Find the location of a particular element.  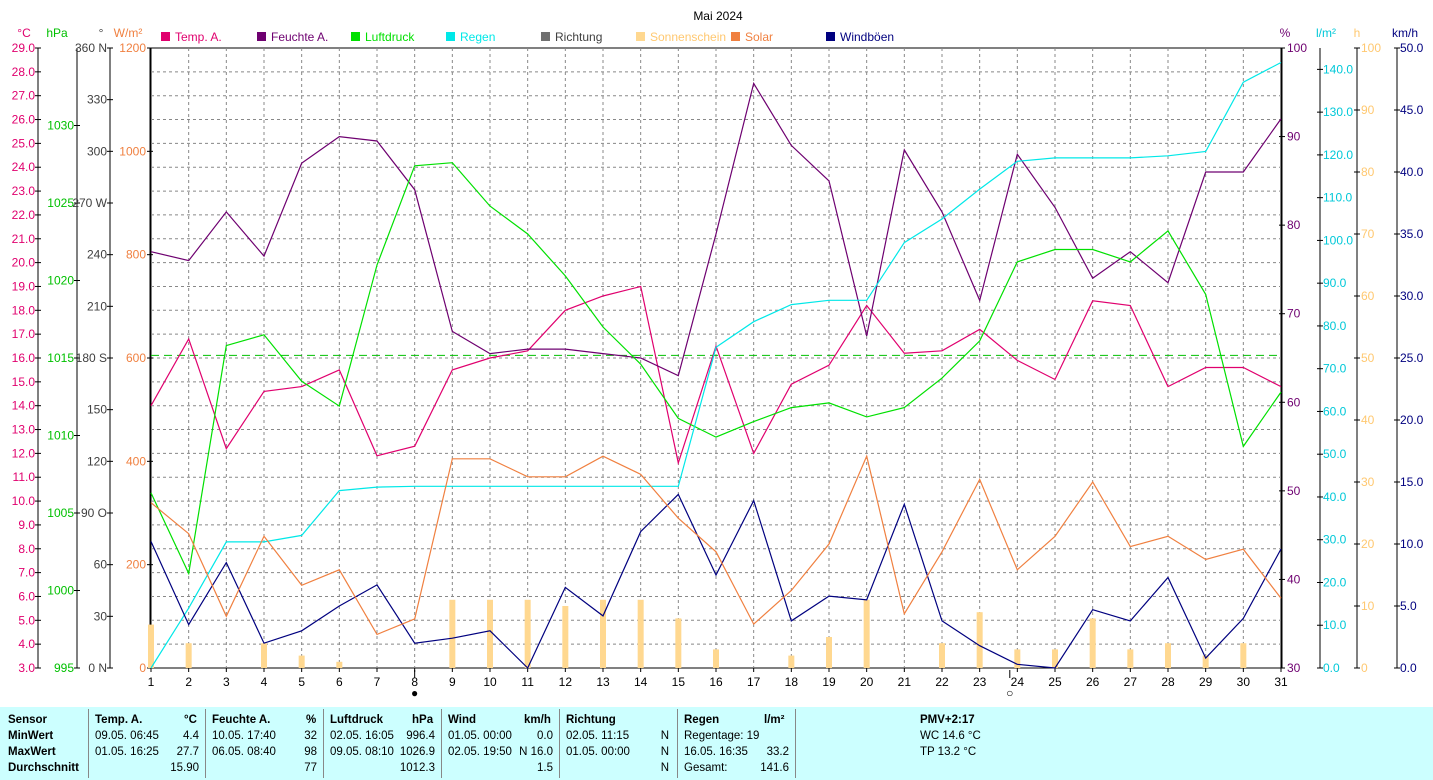

rain-tick-label: 70.0 is located at coordinates (1335, 369).